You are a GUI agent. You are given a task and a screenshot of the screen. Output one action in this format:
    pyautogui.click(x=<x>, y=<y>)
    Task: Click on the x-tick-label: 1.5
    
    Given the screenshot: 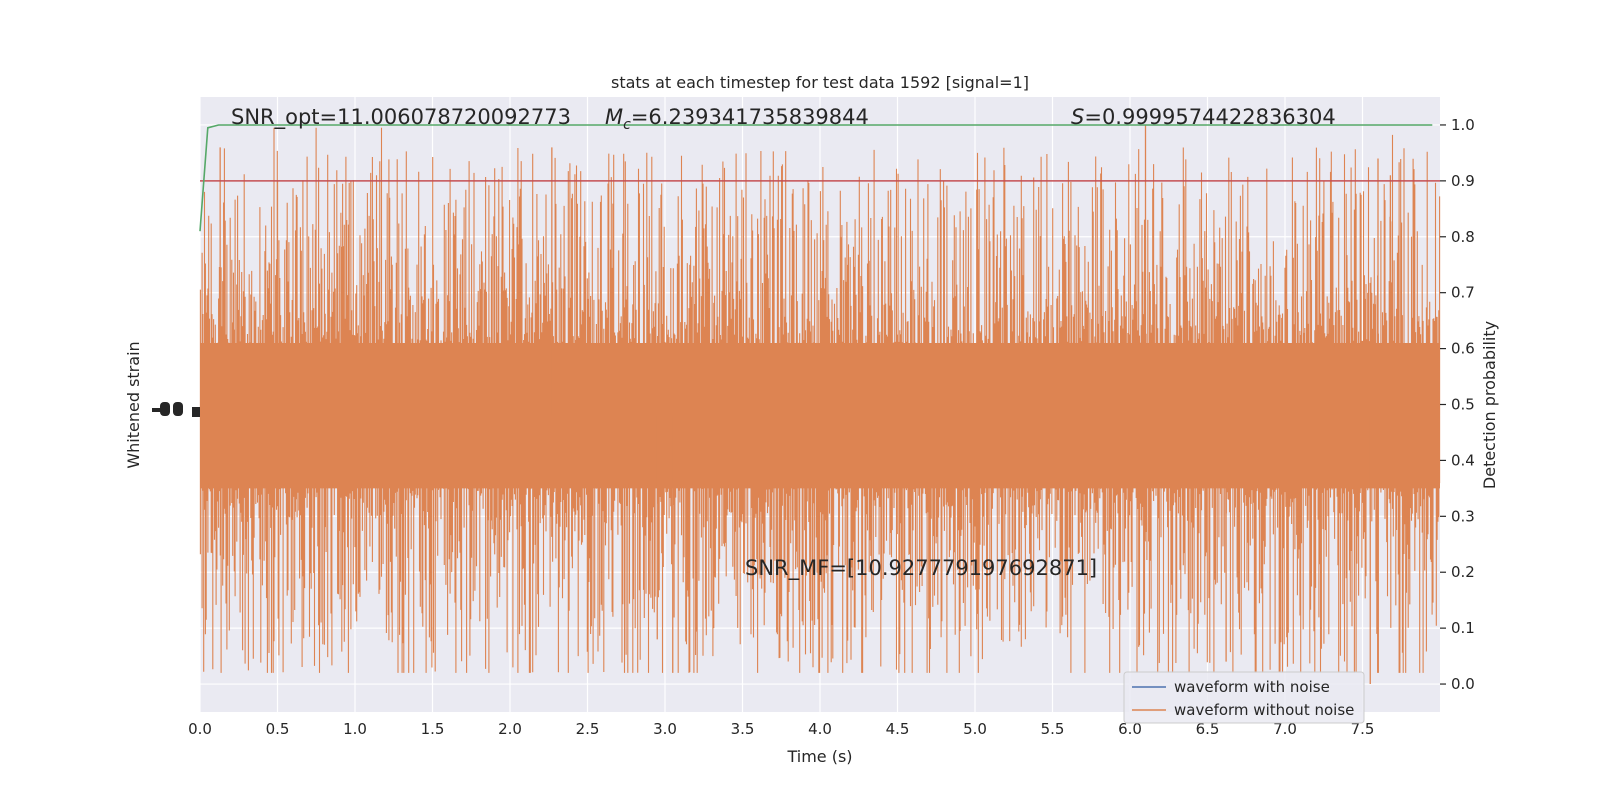 What is the action you would take?
    pyautogui.click(x=433, y=729)
    